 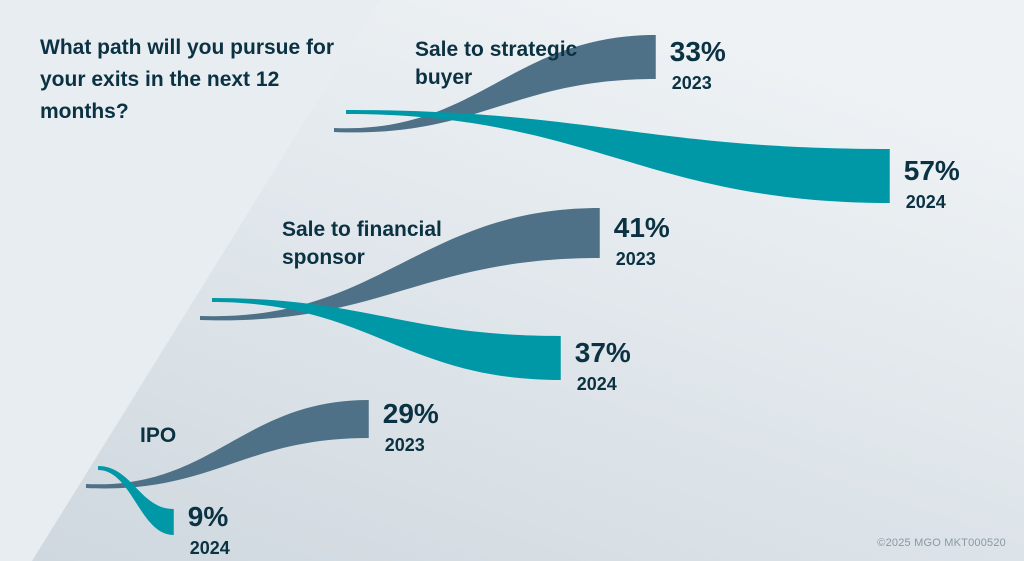 What do you see at coordinates (698, 51) in the screenshot?
I see `value-label-2023: 33%` at bounding box center [698, 51].